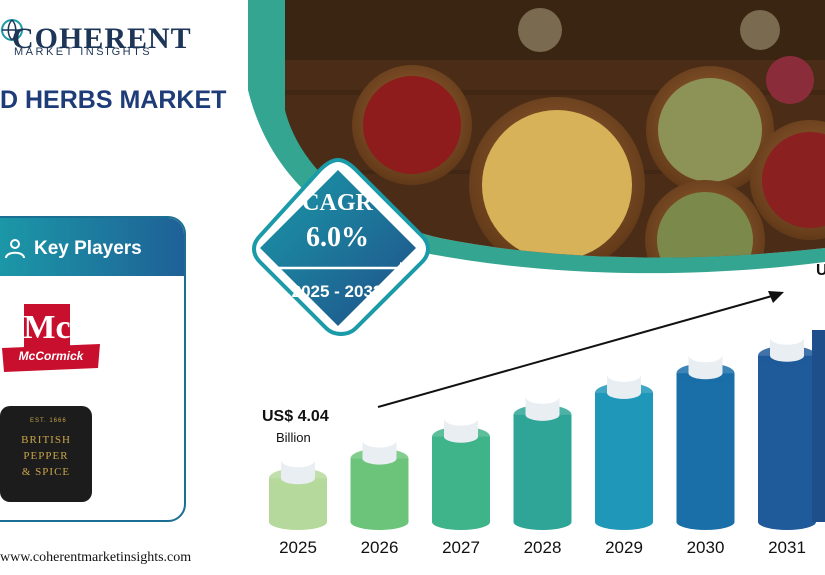 The width and height of the screenshot is (825, 575). Describe the element at coordinates (461, 436) in the screenshot. I see `bar-cap-bottom-2027` at that location.